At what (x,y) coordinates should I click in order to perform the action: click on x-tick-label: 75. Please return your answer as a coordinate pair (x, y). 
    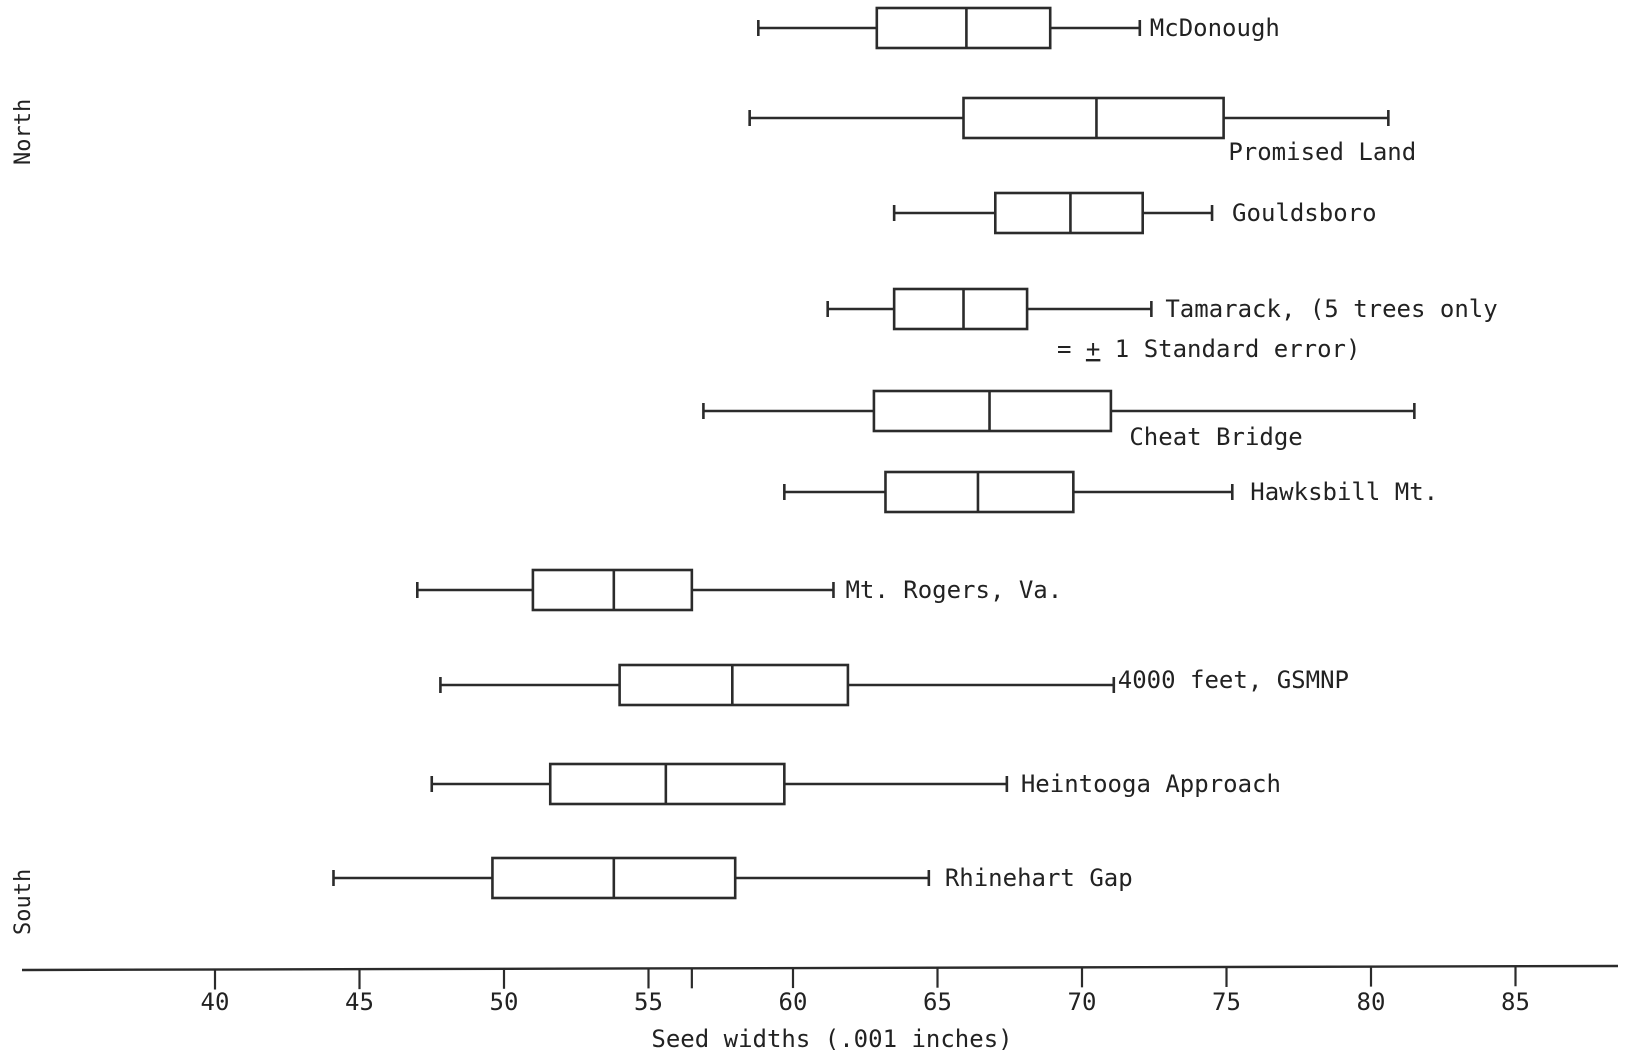
    Looking at the image, I should click on (1226, 1002).